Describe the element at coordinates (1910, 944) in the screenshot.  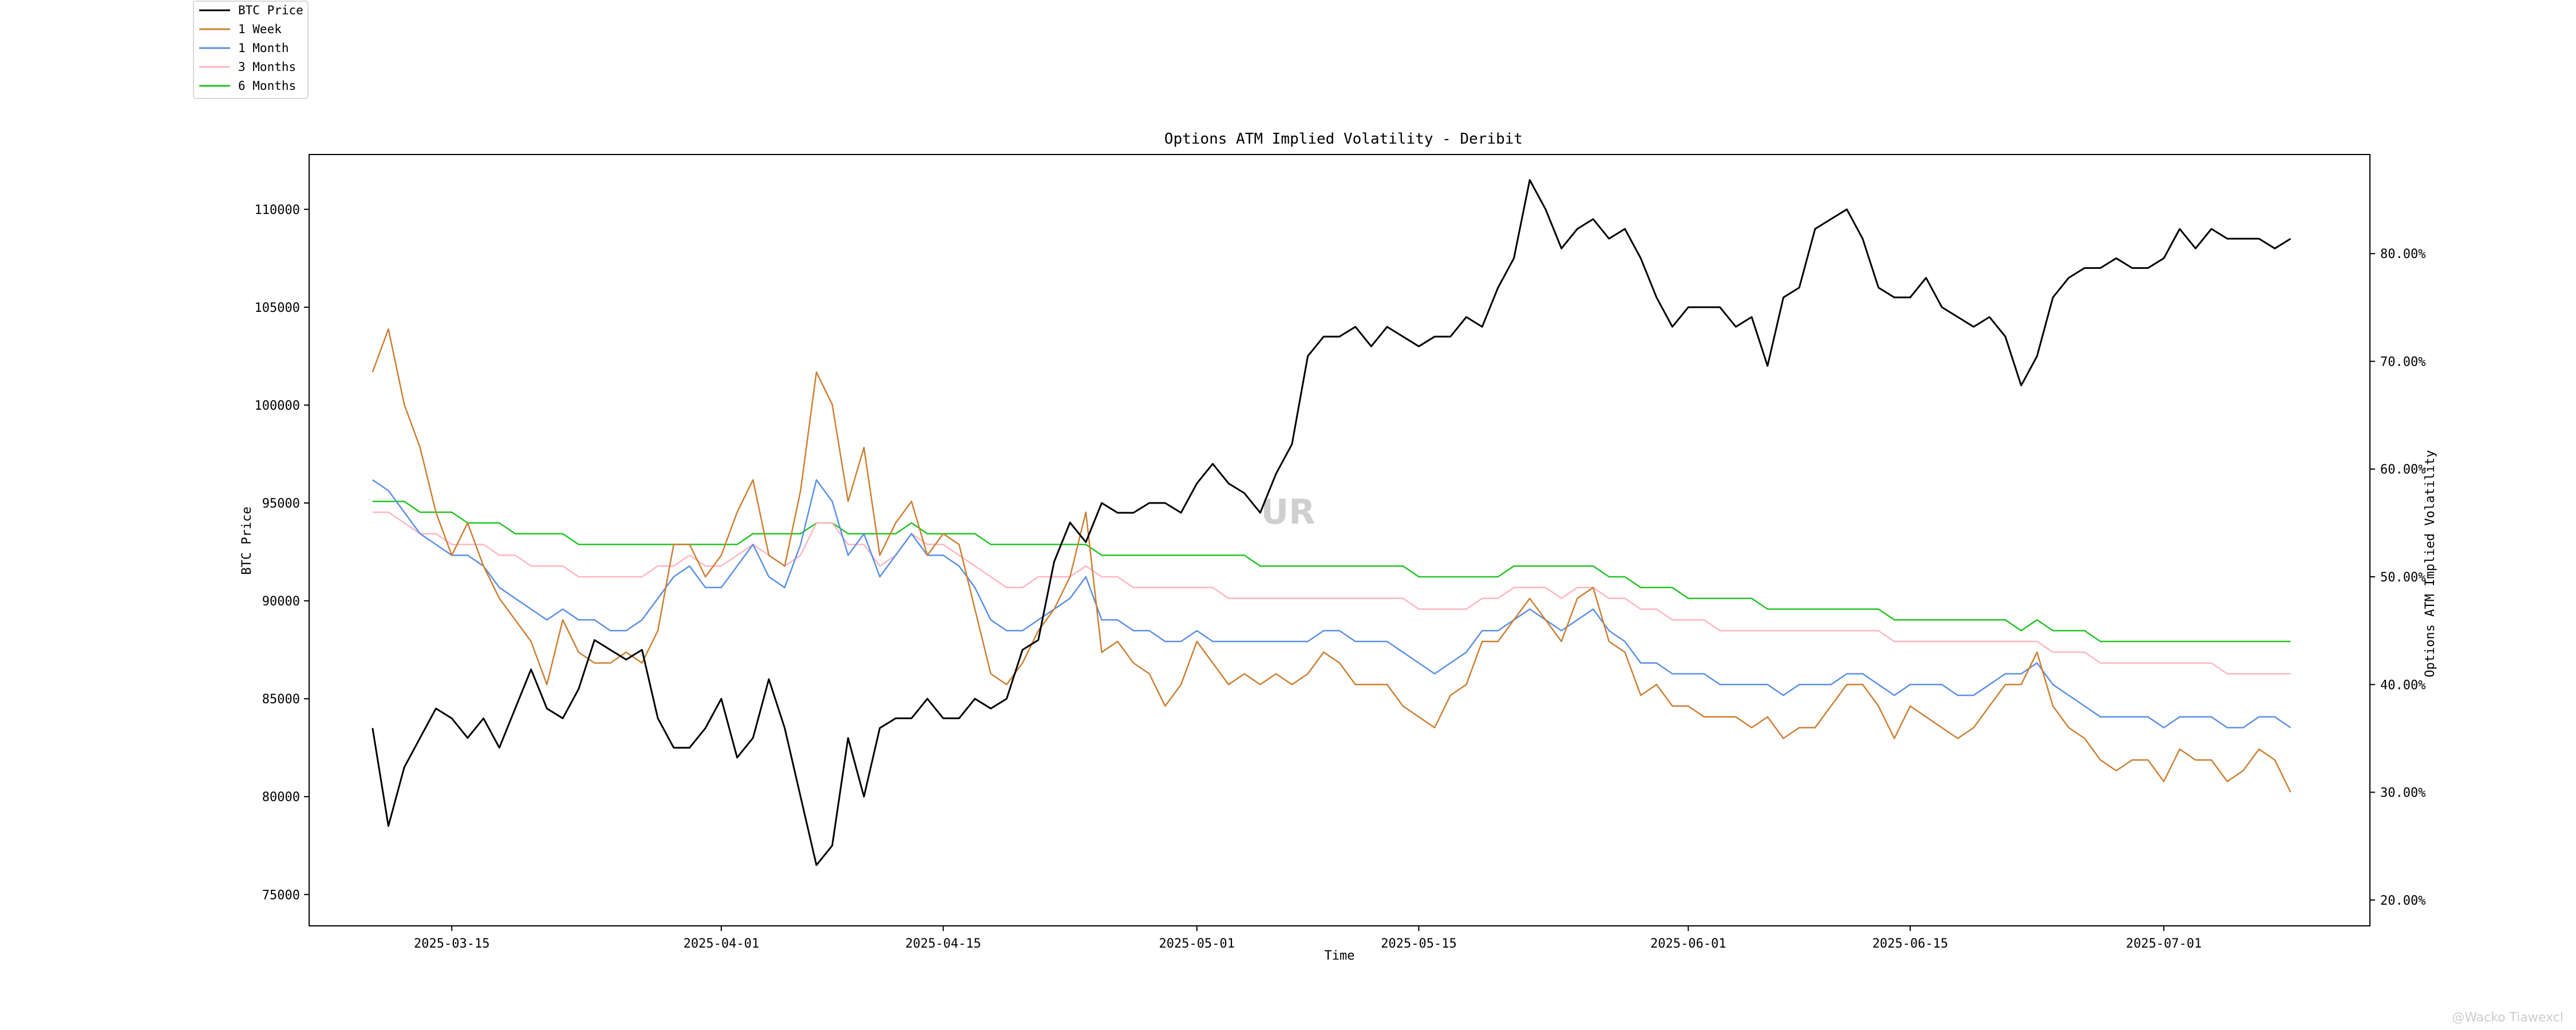
I see `x-tick-label: 2025-06-15` at that location.